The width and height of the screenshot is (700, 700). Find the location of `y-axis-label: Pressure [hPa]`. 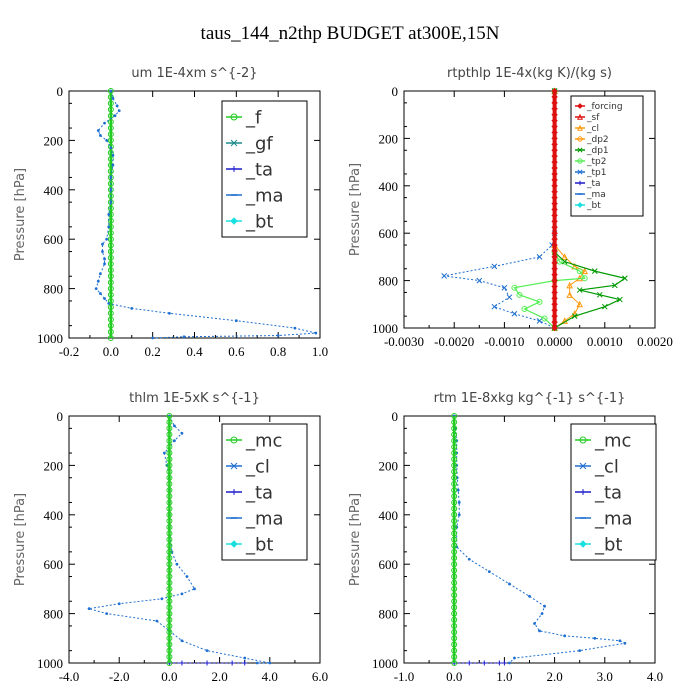

y-axis-label: Pressure [hPa] is located at coordinates (355, 209).